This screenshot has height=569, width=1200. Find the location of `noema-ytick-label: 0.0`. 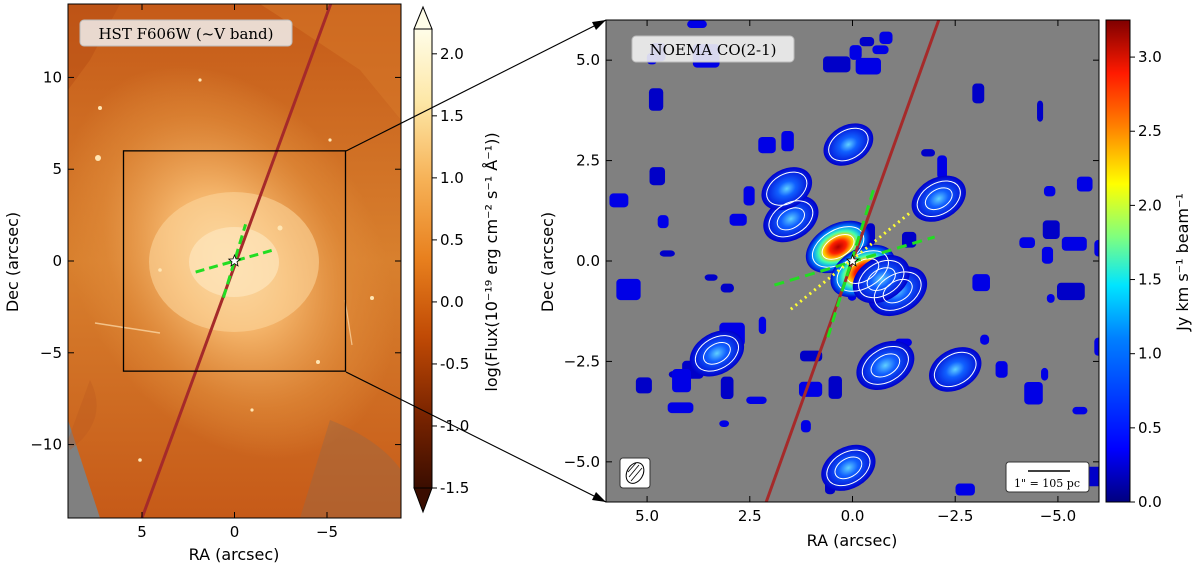

noema-ytick-label: 0.0 is located at coordinates (588, 261).